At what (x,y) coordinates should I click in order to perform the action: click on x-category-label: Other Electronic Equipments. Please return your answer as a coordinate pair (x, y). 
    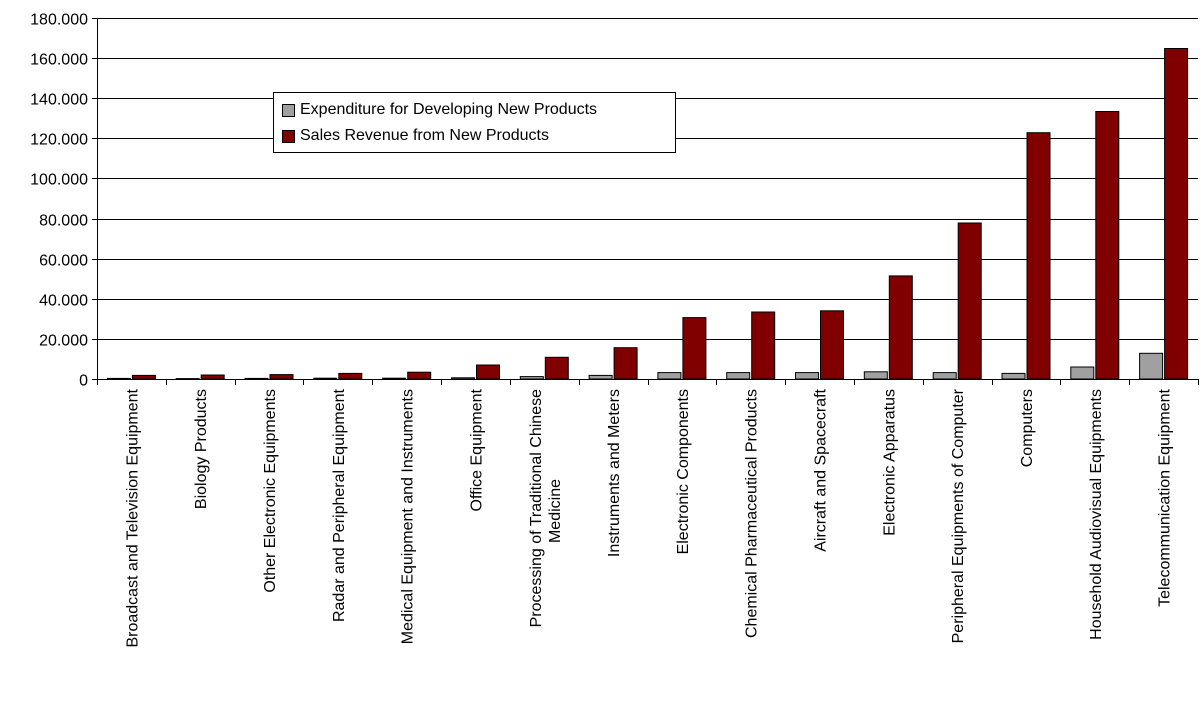
    Looking at the image, I should click on (270, 491).